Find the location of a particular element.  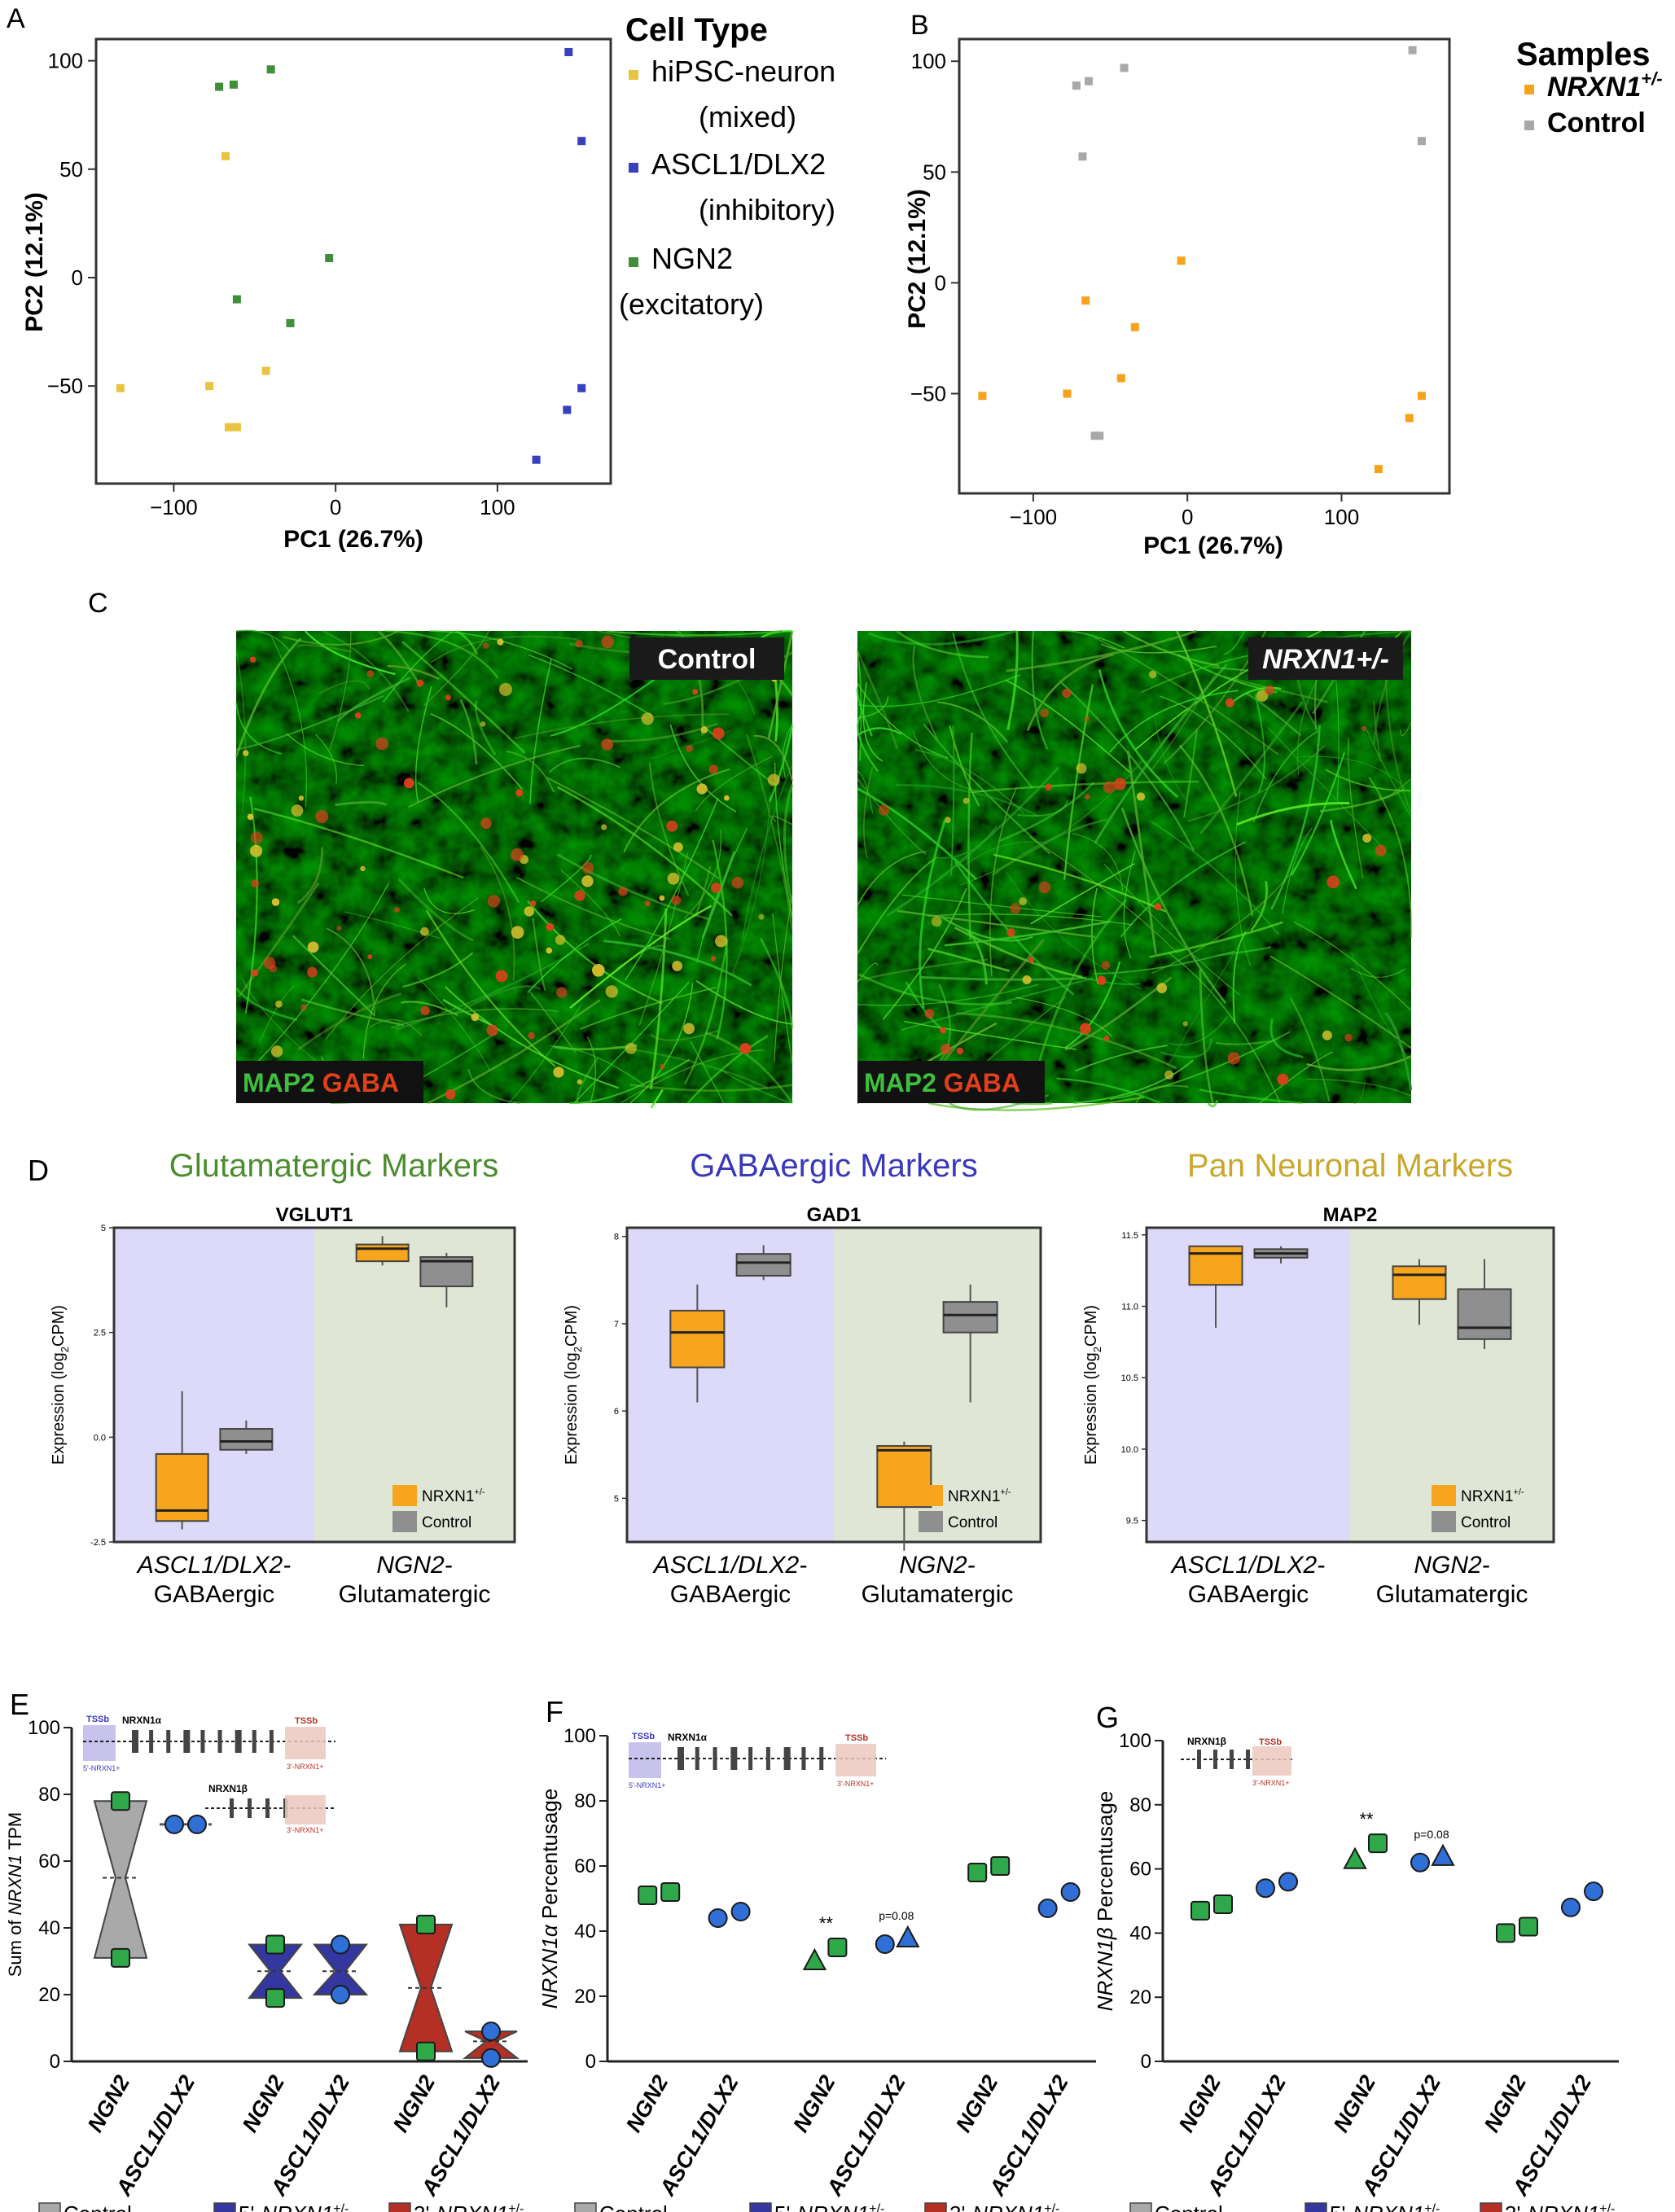

condition-tag-bg is located at coordinates (1325, 658).